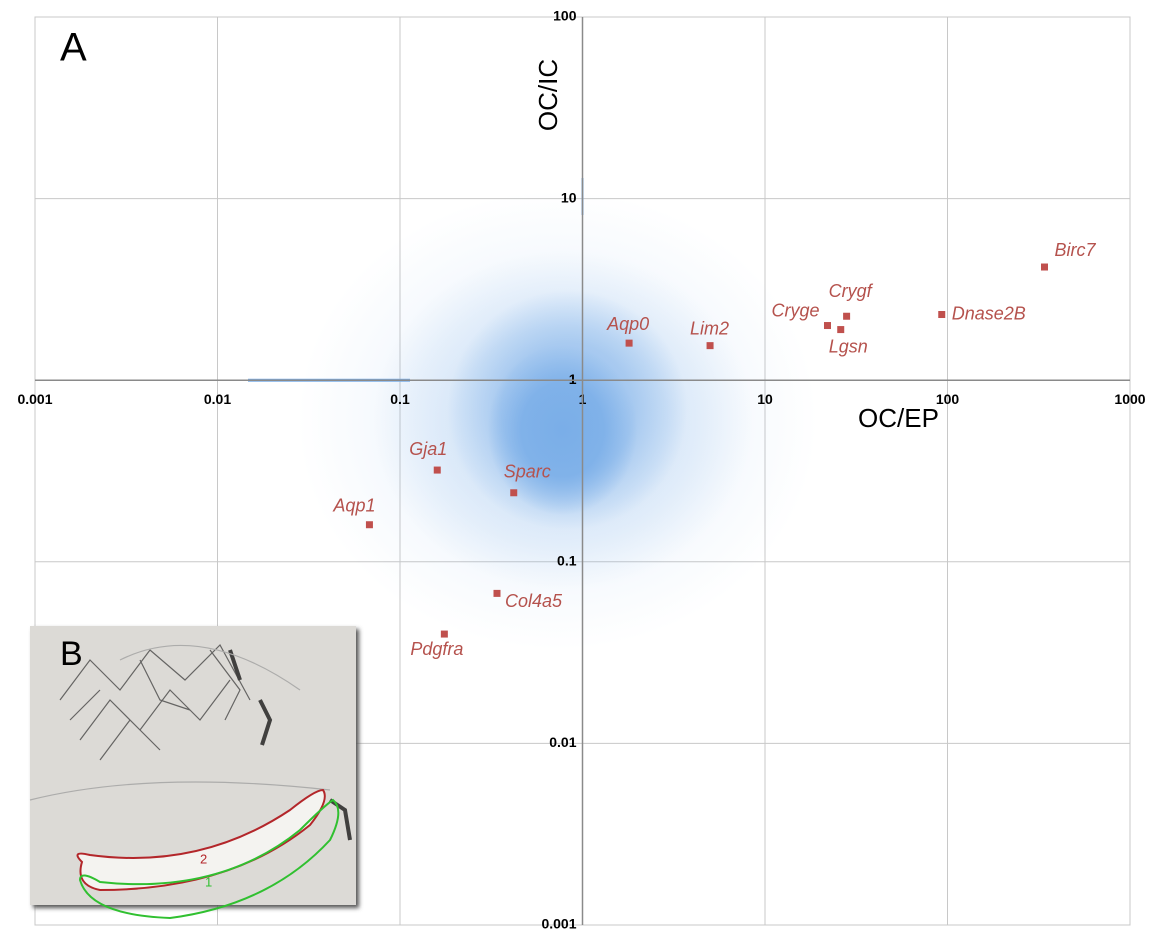 Image resolution: width=1153 pixels, height=933 pixels. I want to click on panel-label: A, so click(73, 48).